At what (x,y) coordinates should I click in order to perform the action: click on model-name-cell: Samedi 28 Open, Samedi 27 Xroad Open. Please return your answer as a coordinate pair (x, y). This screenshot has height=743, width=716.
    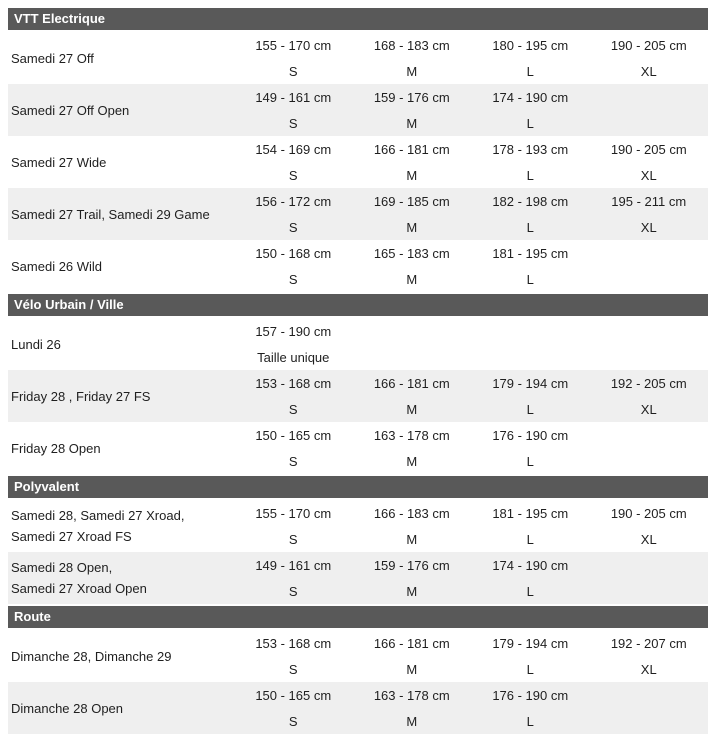
    Looking at the image, I should click on (121, 578).